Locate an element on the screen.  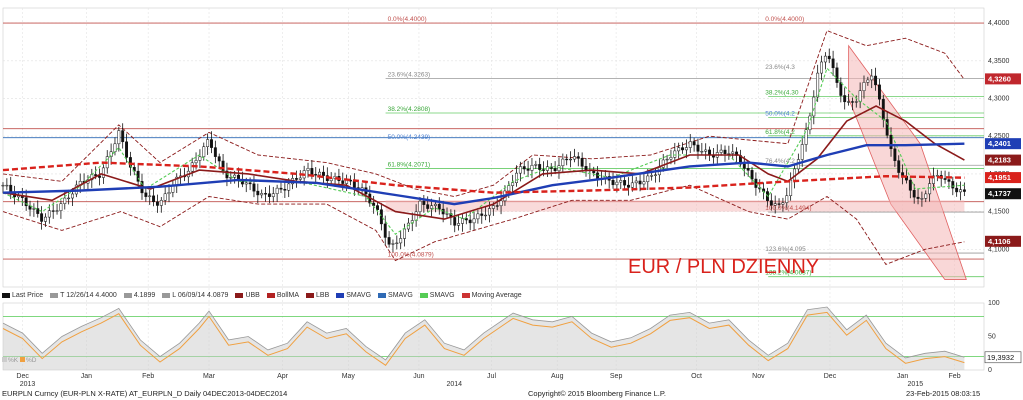
legend-item: Moving Average is located at coordinates (491, 295).